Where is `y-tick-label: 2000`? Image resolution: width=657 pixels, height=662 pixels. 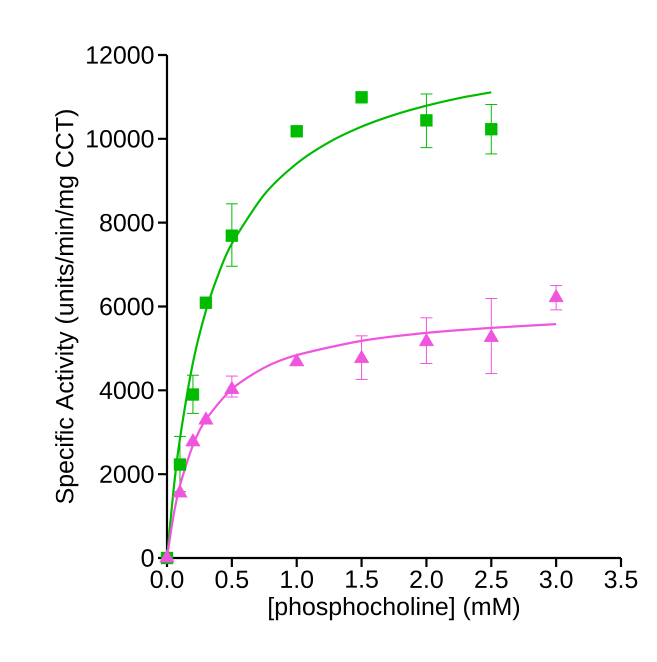 y-tick-label: 2000 is located at coordinates (127, 474).